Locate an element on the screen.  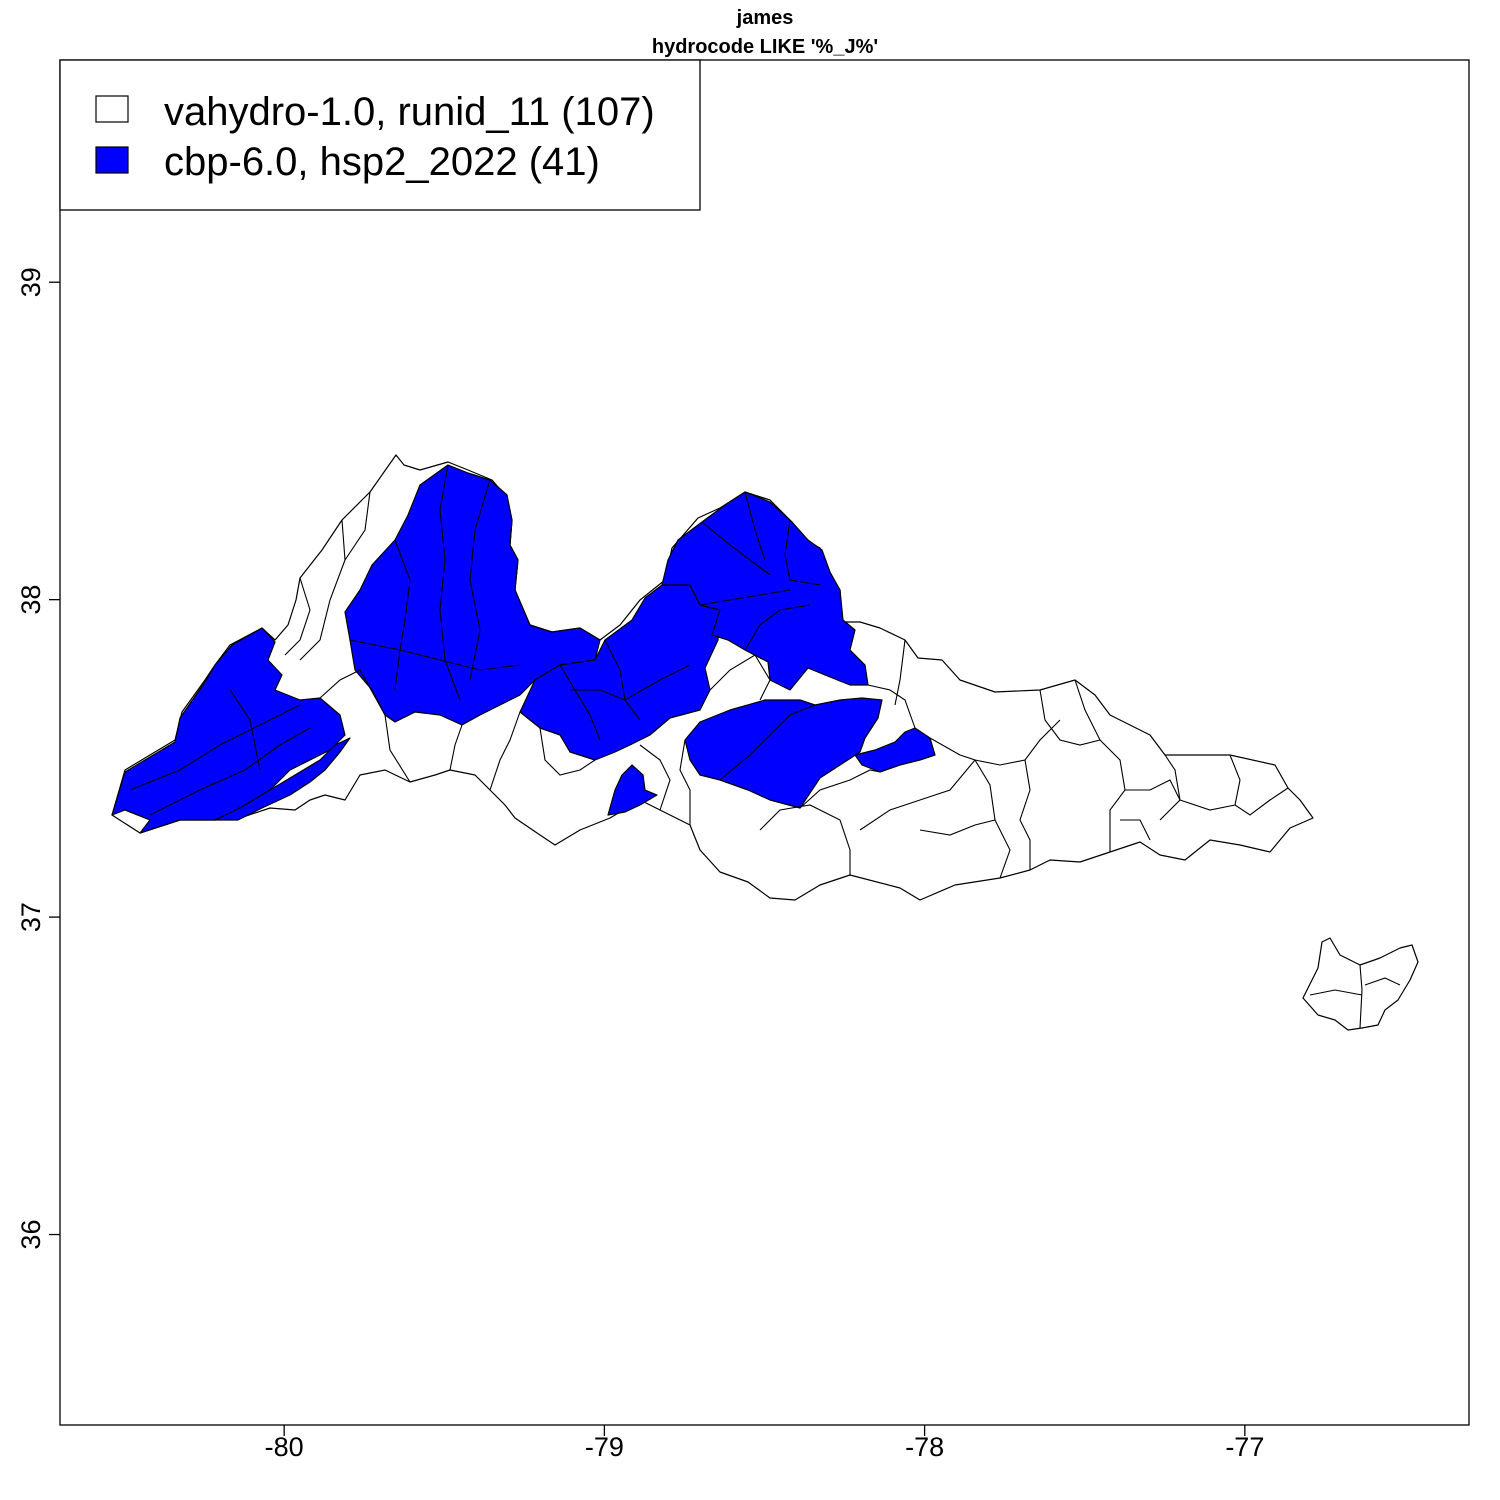
legend-label-base: vahydro-1.0, runid_11 (107) is located at coordinates (409, 112).